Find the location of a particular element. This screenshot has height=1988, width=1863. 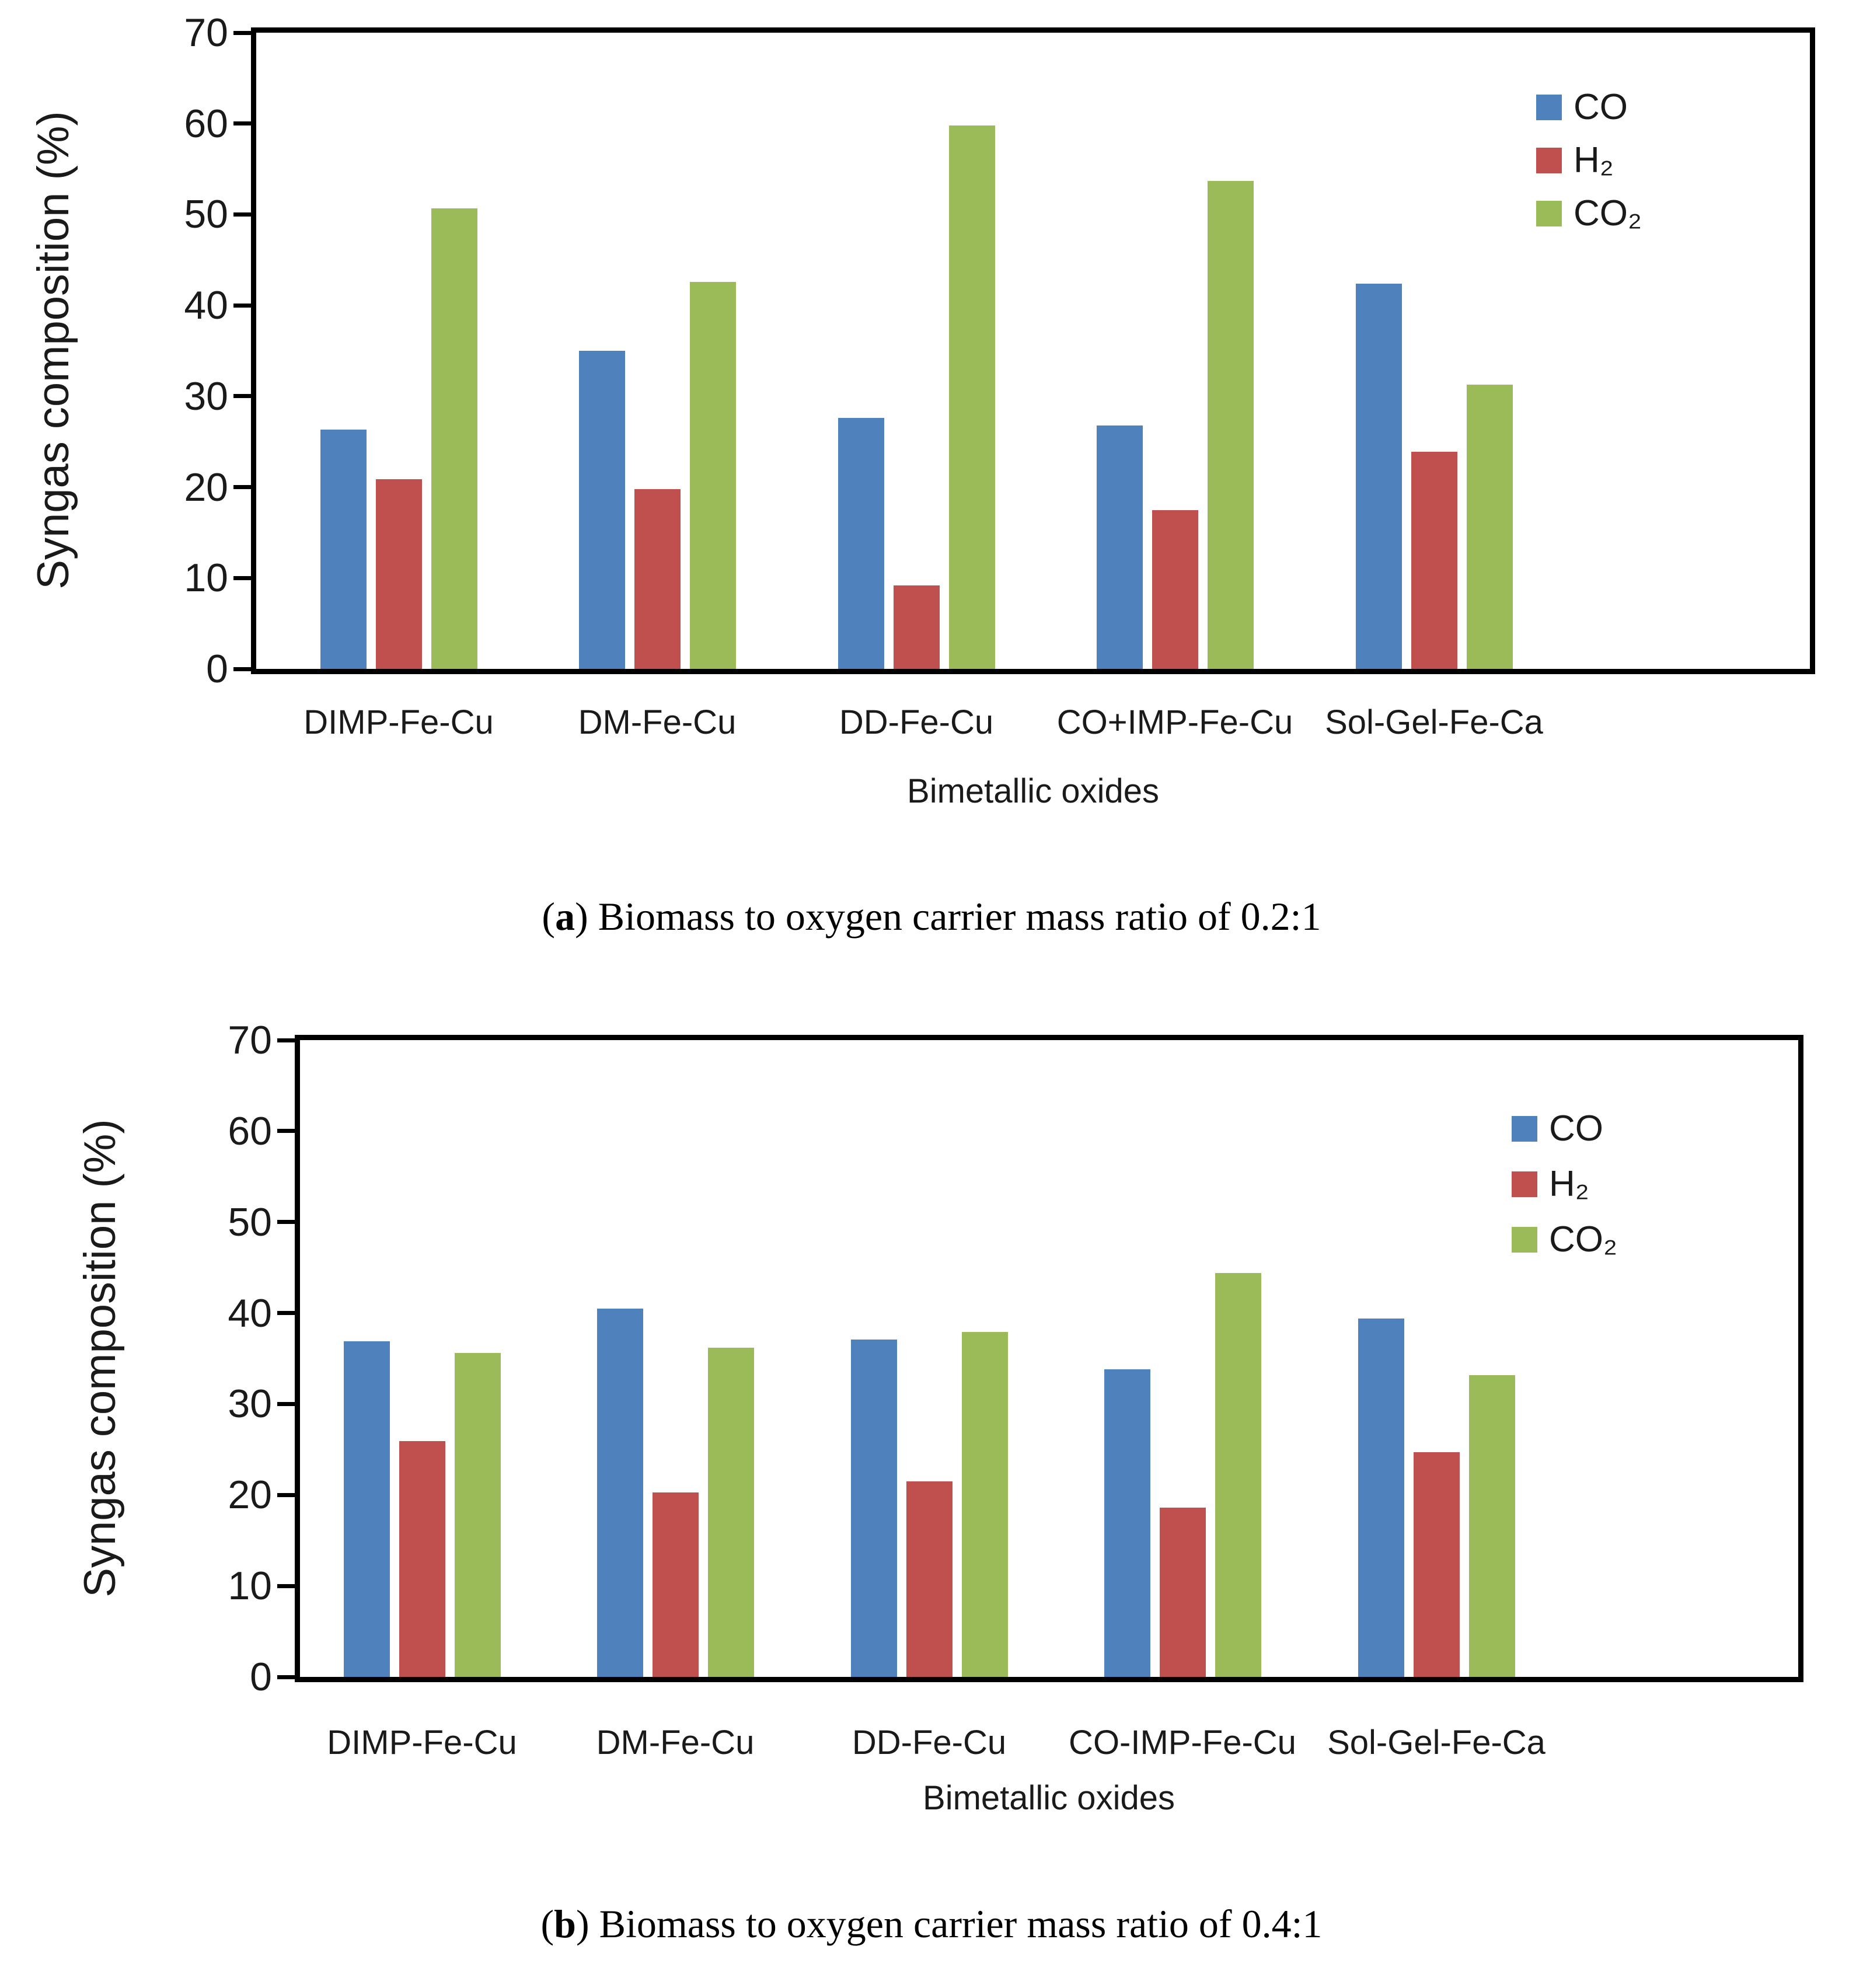

bar-a-series1-cat1 is located at coordinates (657, 579).